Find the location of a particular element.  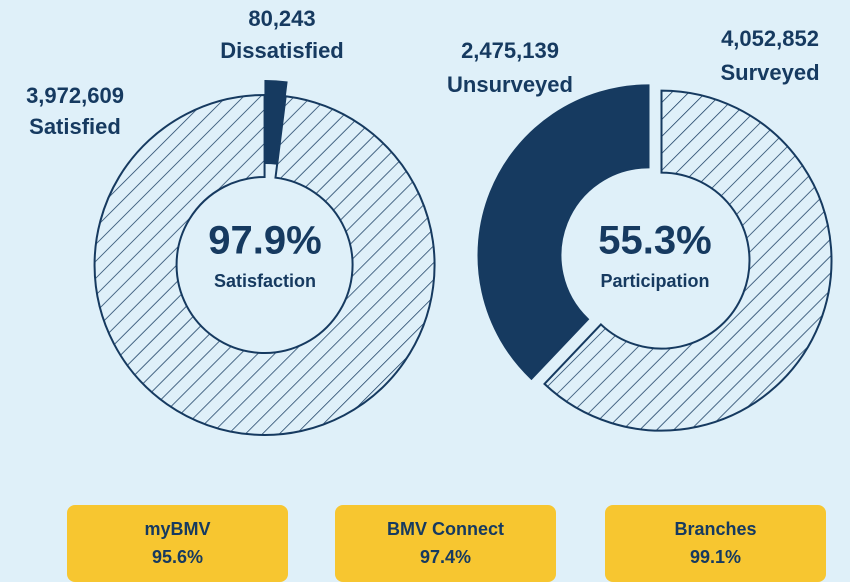

slice-category-label: Dissatisfied is located at coordinates (282, 50).